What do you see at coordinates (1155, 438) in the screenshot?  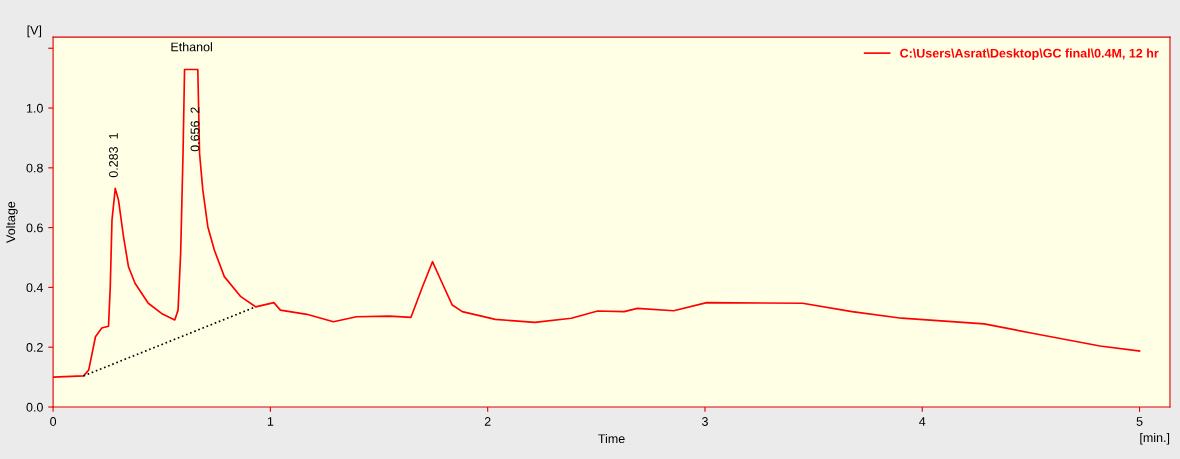 I see `text: [min.]` at bounding box center [1155, 438].